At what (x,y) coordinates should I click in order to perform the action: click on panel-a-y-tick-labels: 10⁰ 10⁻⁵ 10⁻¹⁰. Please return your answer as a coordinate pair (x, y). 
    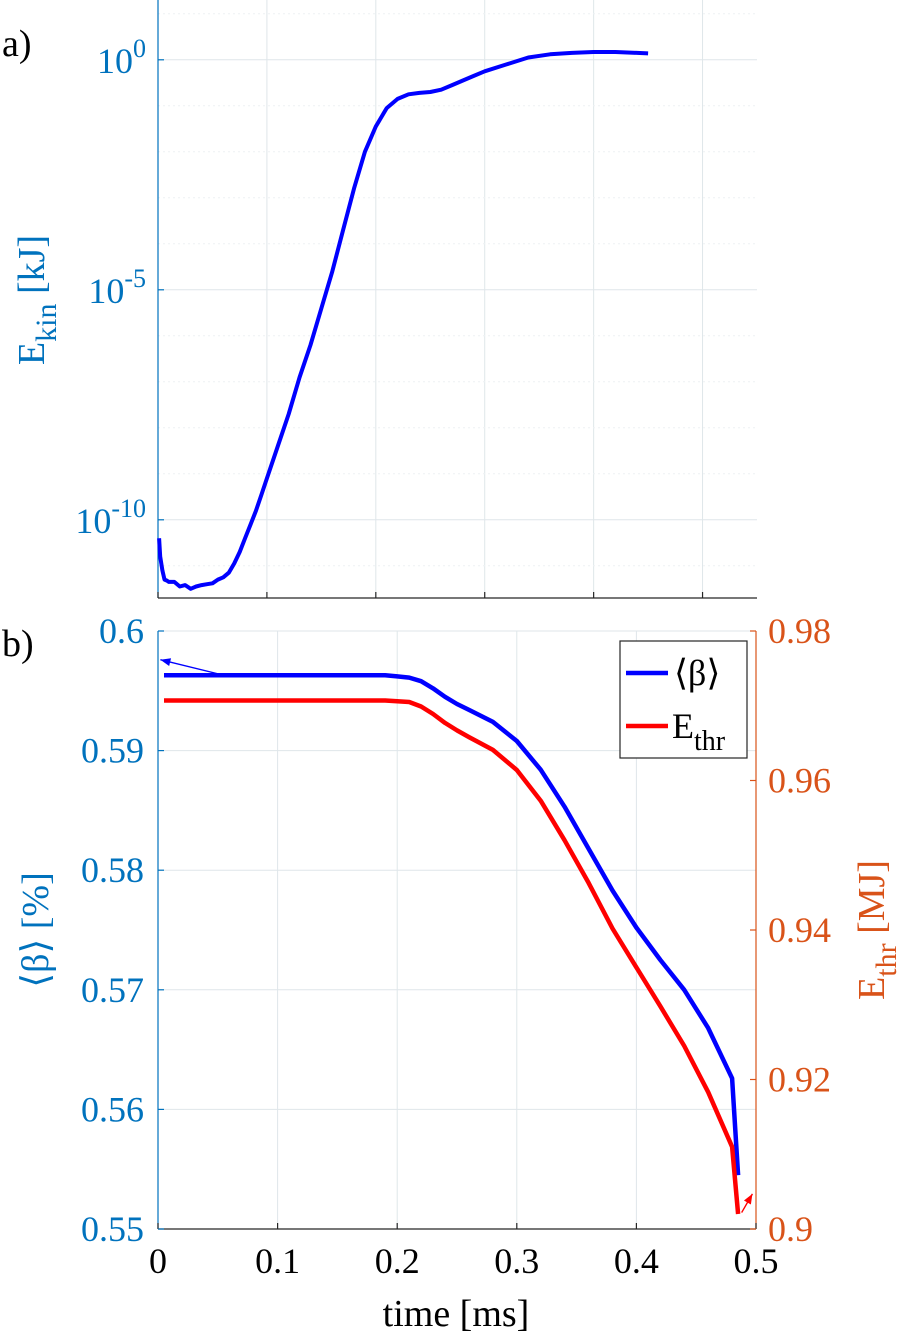
    Looking at the image, I should click on (110, 287).